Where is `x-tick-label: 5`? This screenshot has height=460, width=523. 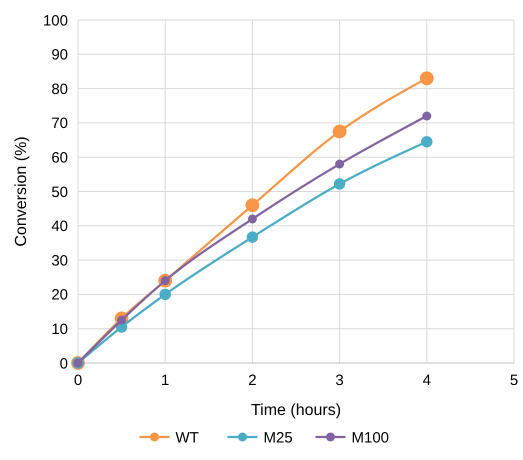
x-tick-label: 5 is located at coordinates (514, 380).